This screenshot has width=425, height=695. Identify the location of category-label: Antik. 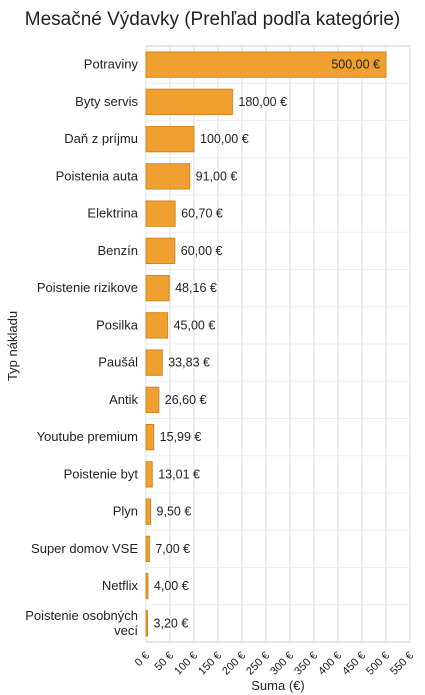
(123, 399).